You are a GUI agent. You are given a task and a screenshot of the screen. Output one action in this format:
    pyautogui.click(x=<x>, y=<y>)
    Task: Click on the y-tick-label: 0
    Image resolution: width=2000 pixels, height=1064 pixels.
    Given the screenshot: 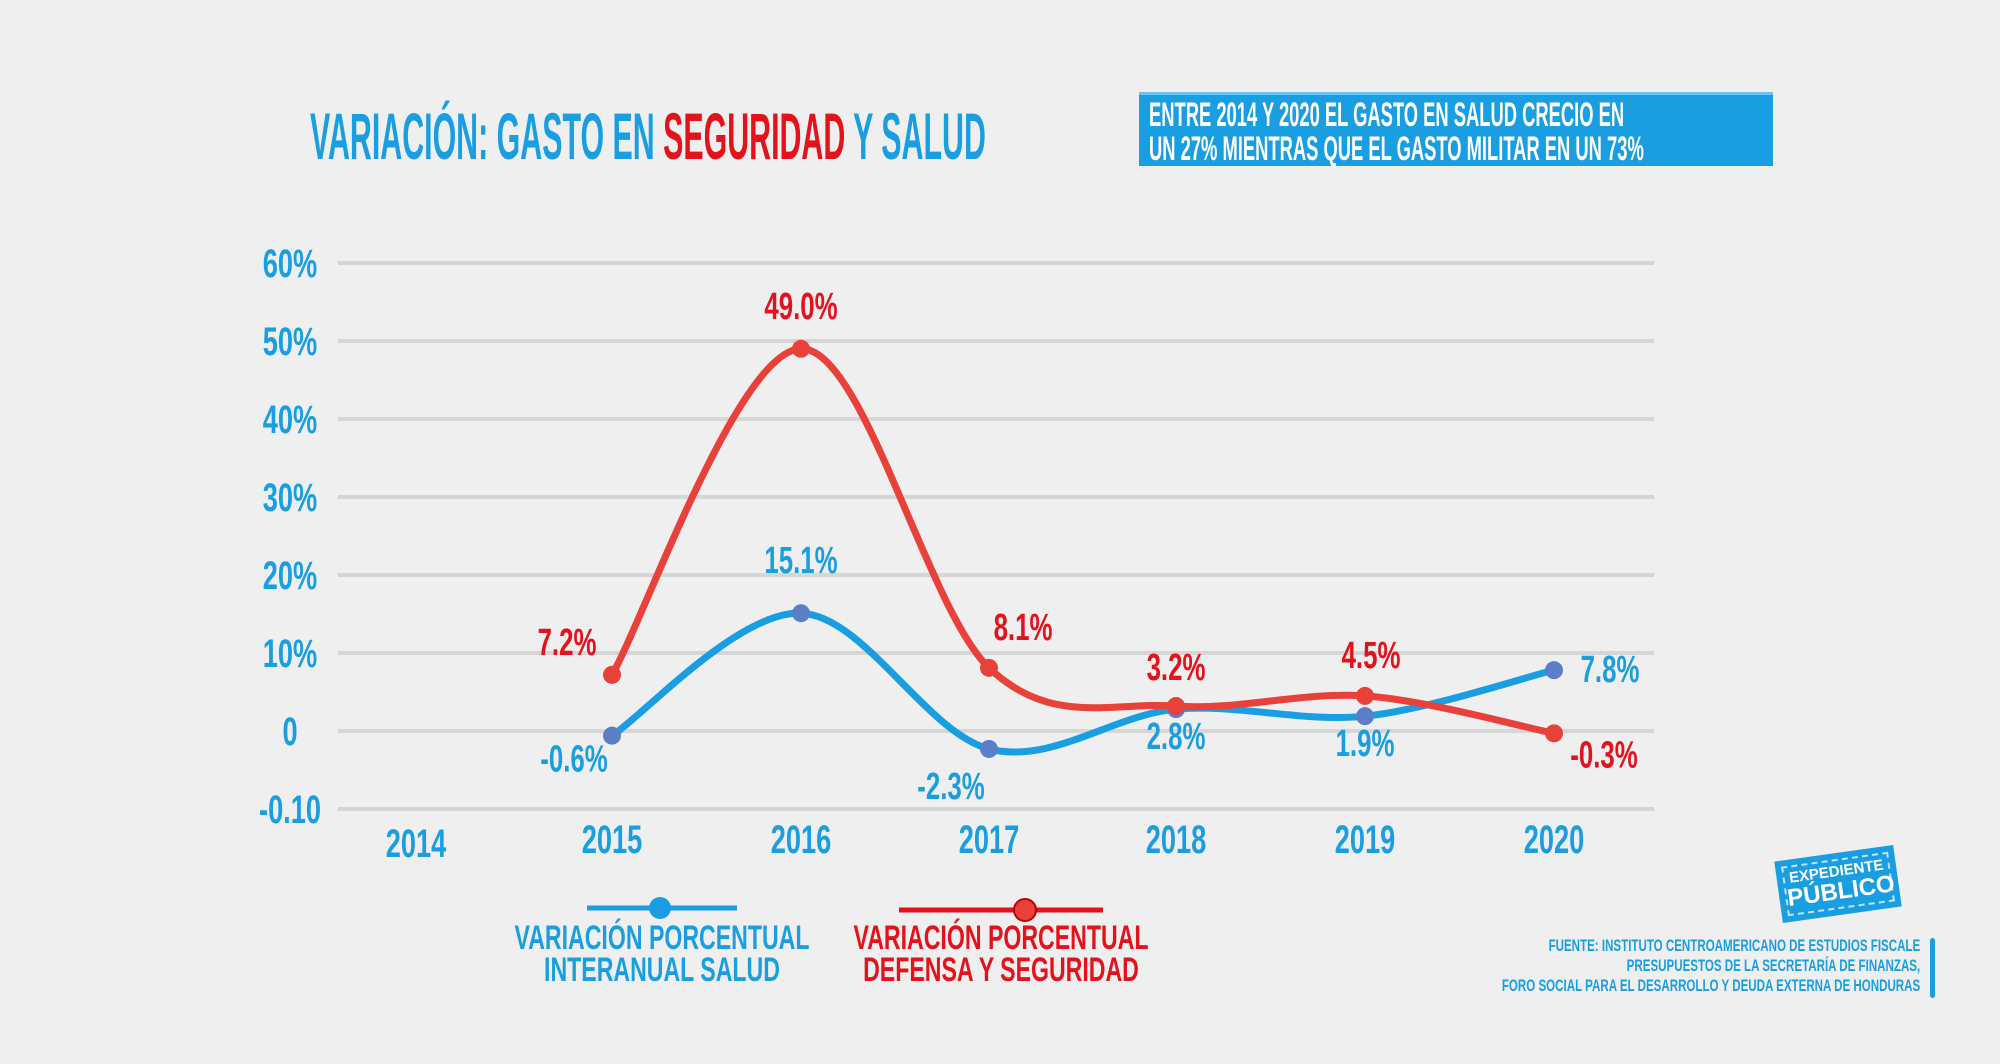 What is the action you would take?
    pyautogui.click(x=289, y=732)
    